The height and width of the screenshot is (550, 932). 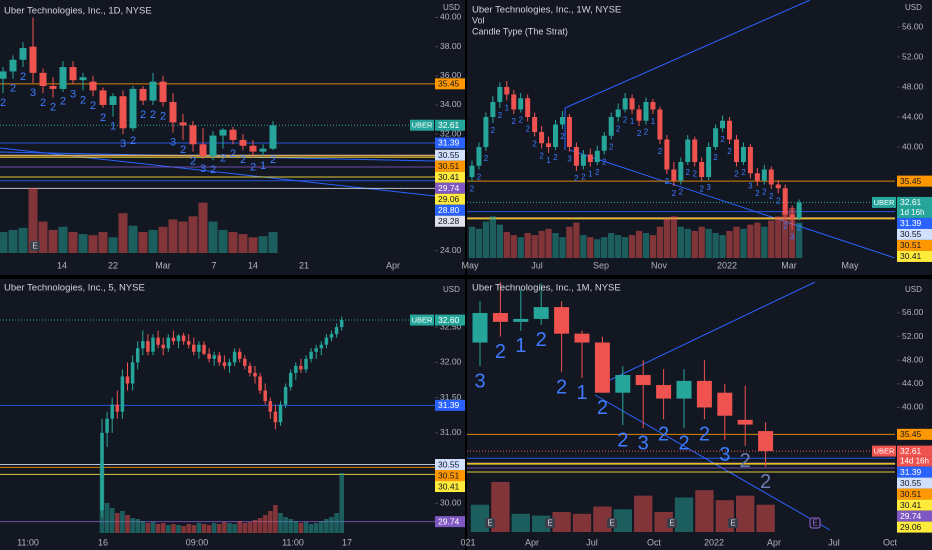 I want to click on x-tick-label: Apr, so click(x=774, y=542).